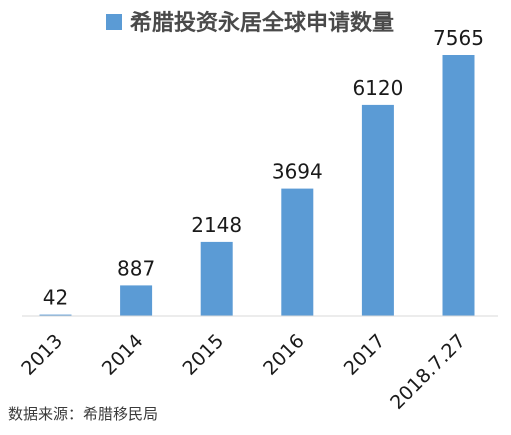 The height and width of the screenshot is (435, 511). I want to click on bar-2013, so click(55, 315).